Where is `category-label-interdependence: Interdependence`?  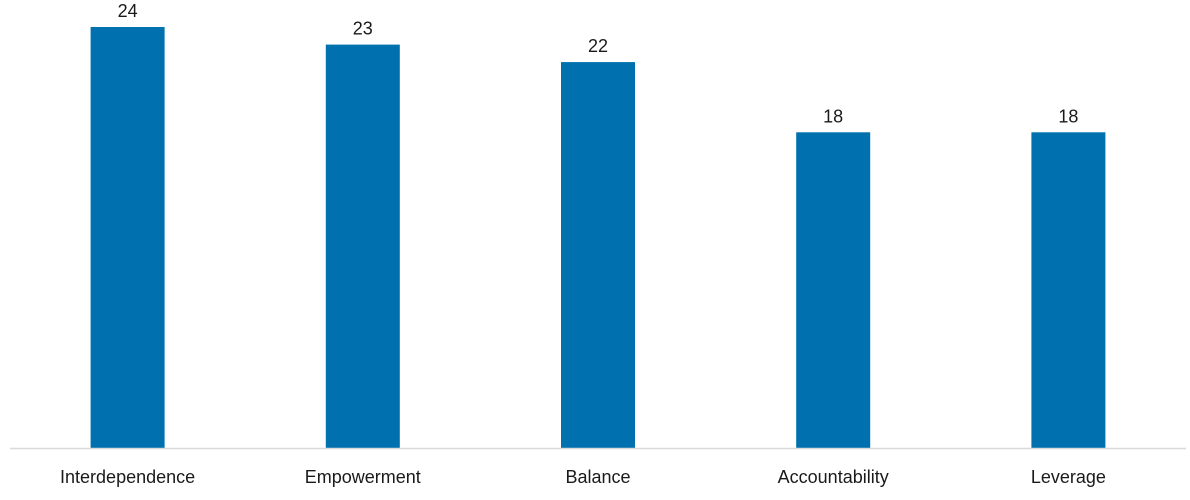 category-label-interdependence: Interdependence is located at coordinates (127, 477).